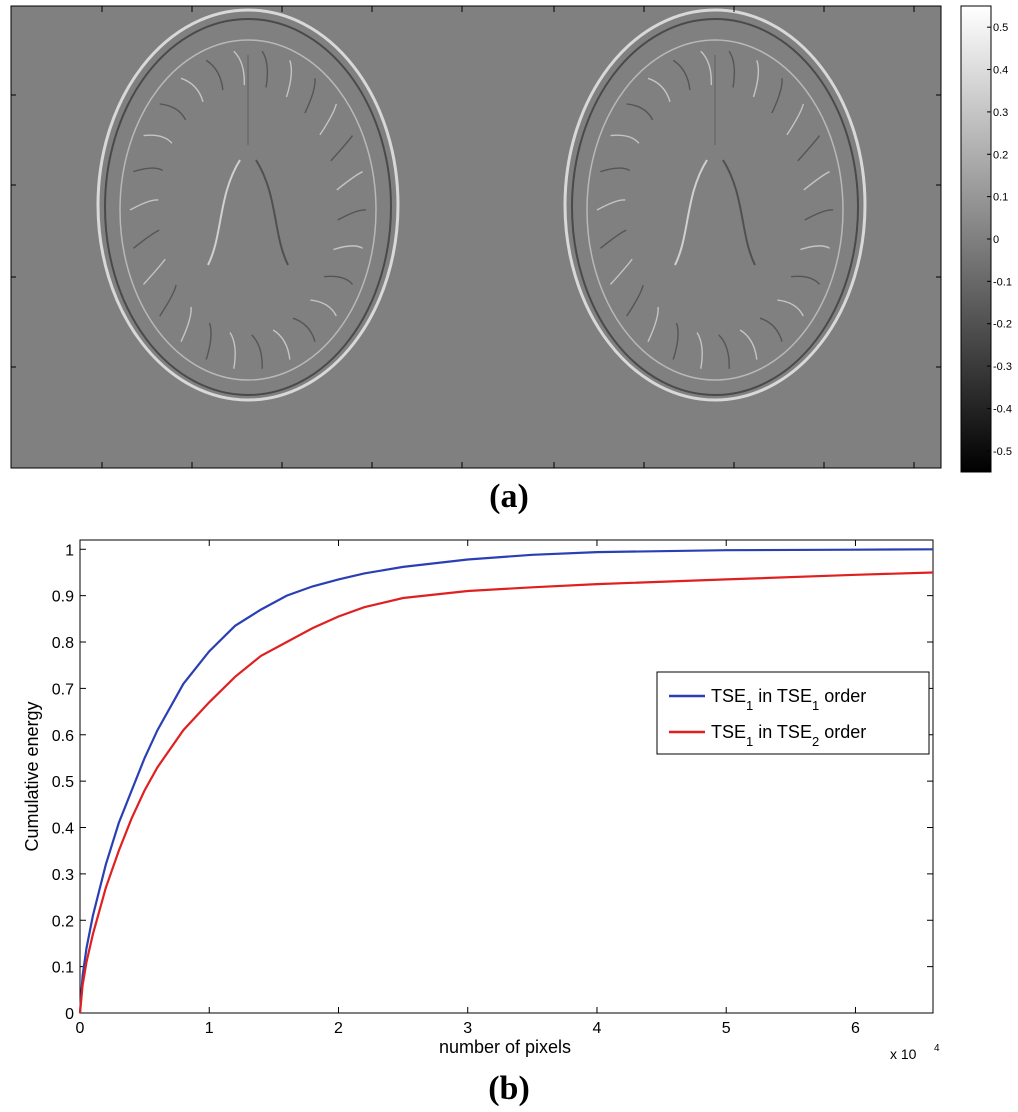  I want to click on y-tick-label: 0.7, so click(63, 689).